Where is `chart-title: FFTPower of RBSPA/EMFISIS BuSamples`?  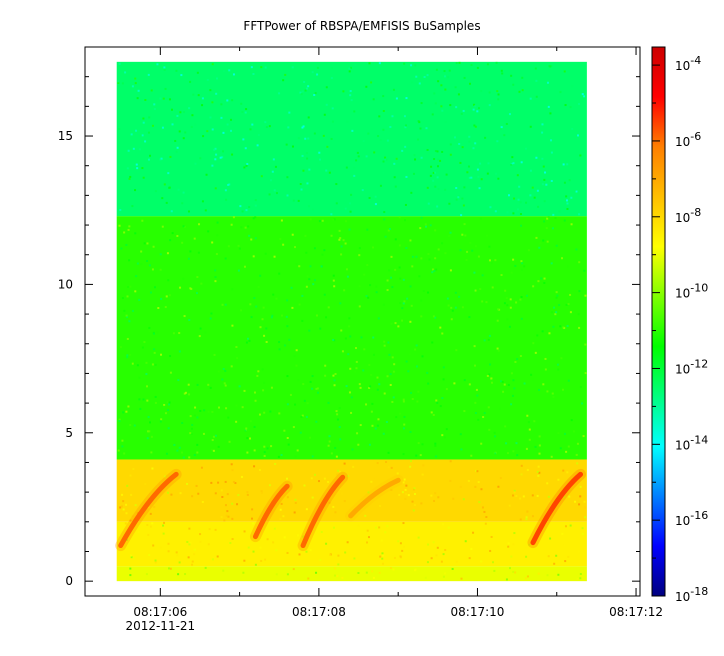 chart-title: FFTPower of RBSPA/EMFISIS BuSamples is located at coordinates (361, 26).